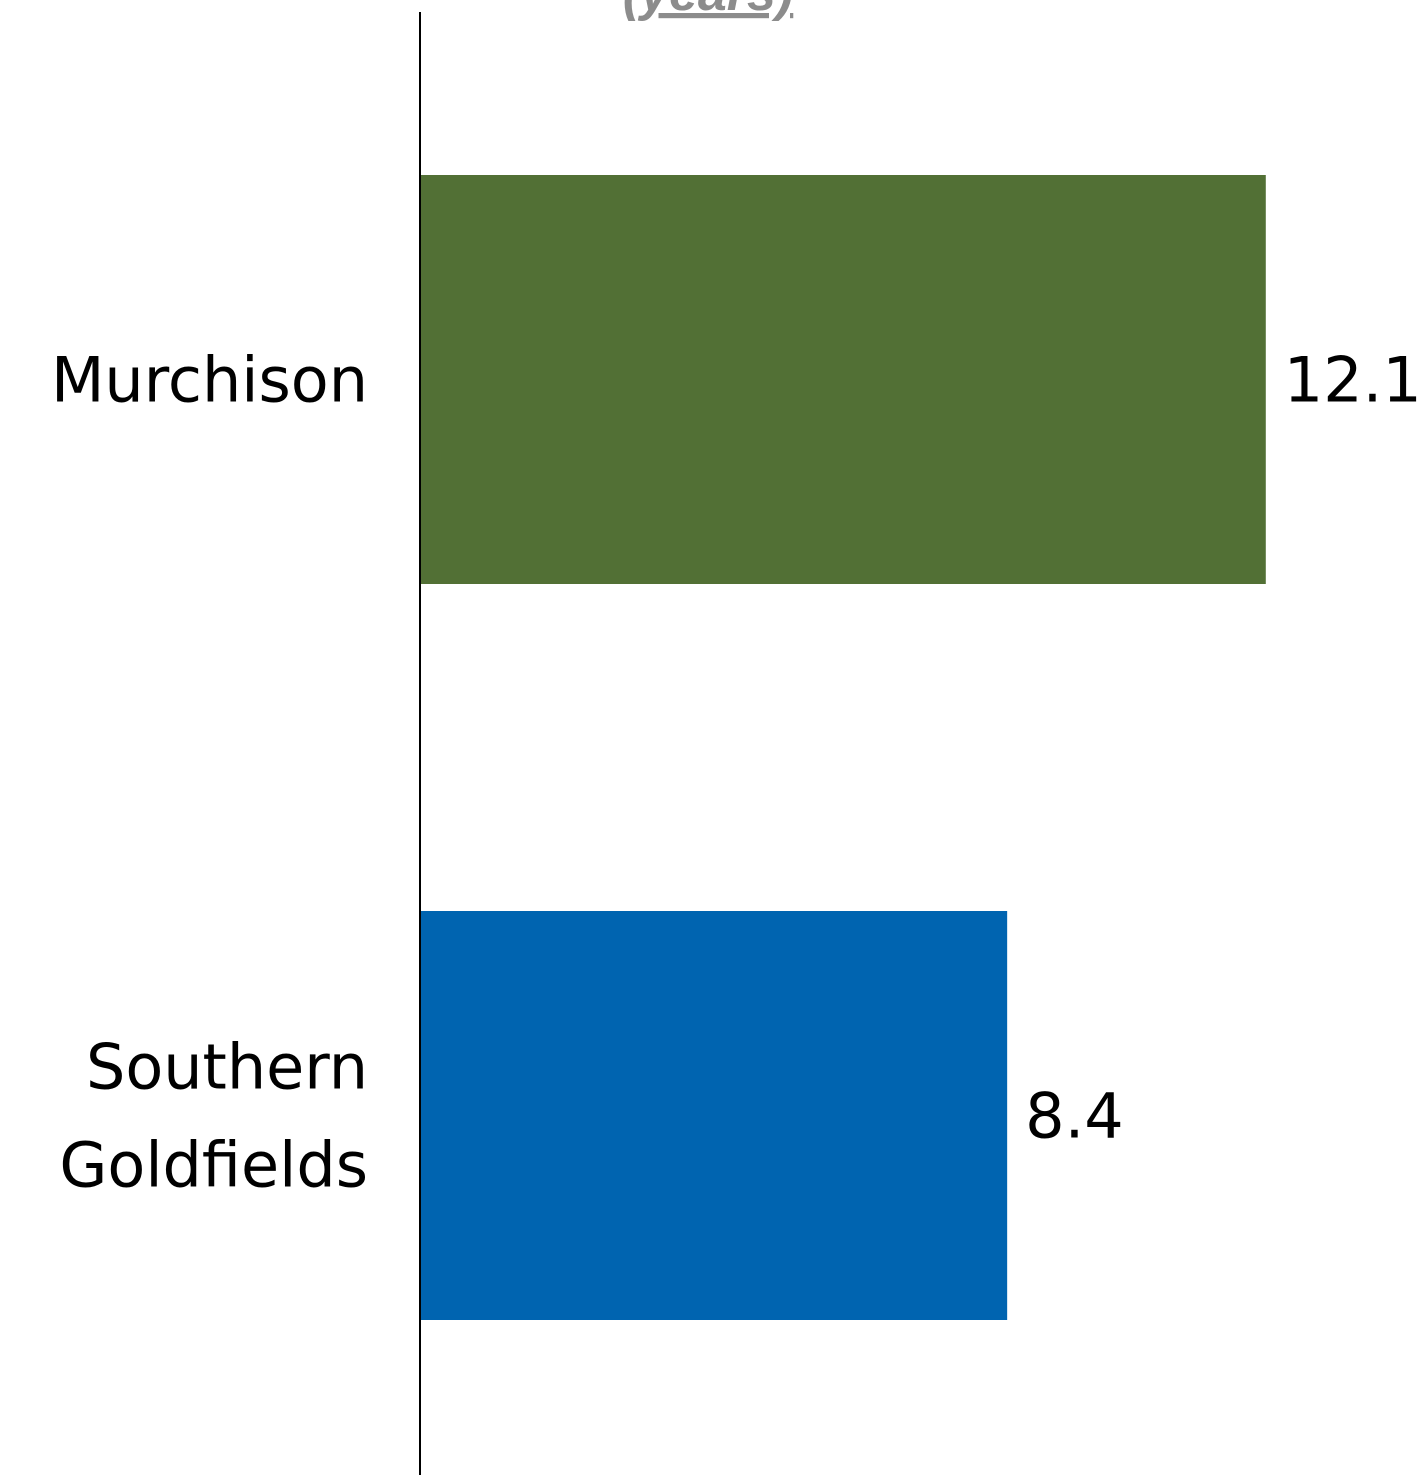  What do you see at coordinates (1352, 380) in the screenshot?
I see `data-label-0: 12.1` at bounding box center [1352, 380].